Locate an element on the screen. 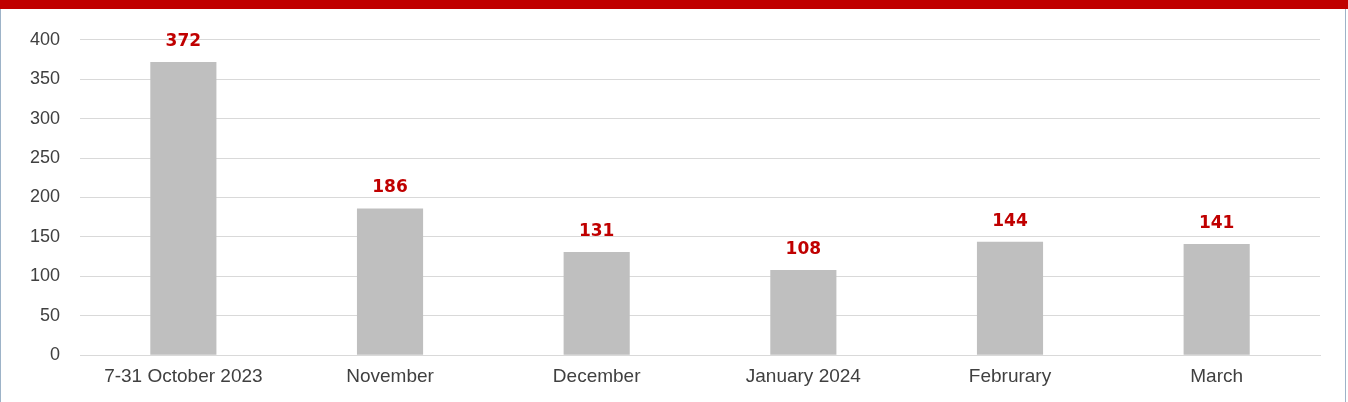 This screenshot has height=402, width=1348. y-tick-label: 300 is located at coordinates (45, 117).